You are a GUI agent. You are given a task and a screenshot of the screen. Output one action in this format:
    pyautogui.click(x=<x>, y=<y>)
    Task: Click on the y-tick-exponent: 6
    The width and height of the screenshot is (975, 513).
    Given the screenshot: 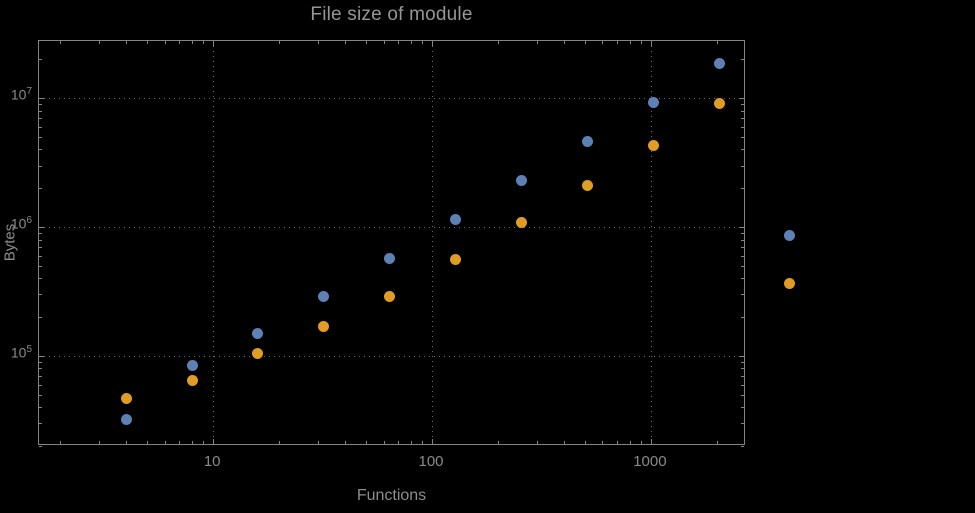 What is the action you would take?
    pyautogui.click(x=29, y=220)
    